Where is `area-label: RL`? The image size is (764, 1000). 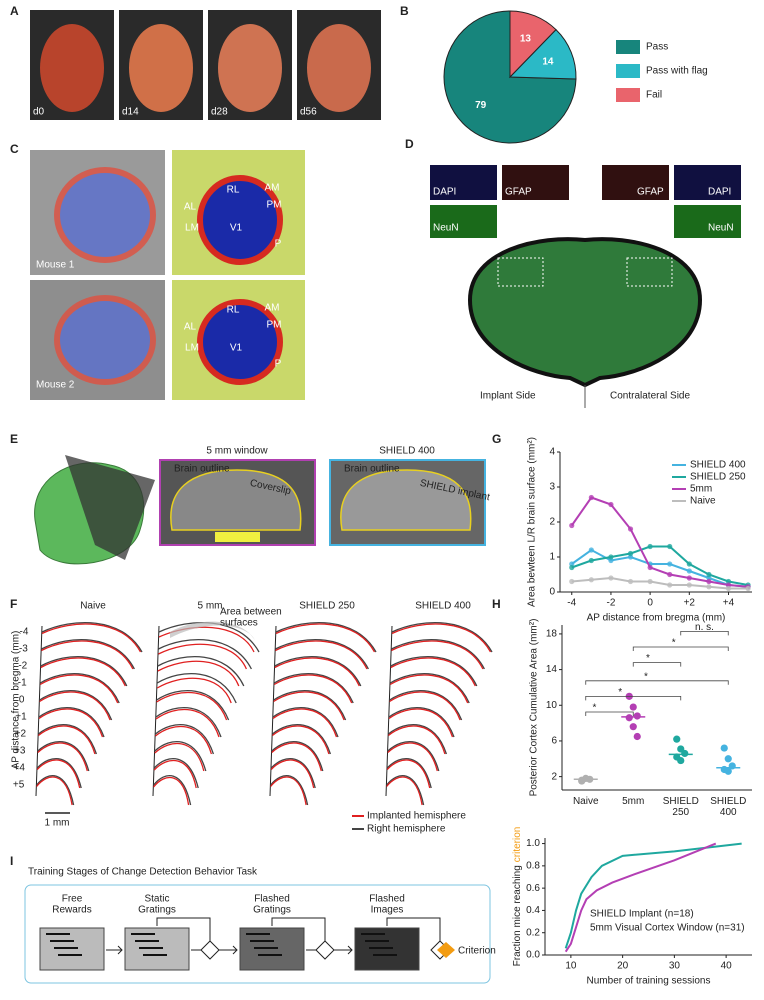
area-label: RL is located at coordinates (233, 190).